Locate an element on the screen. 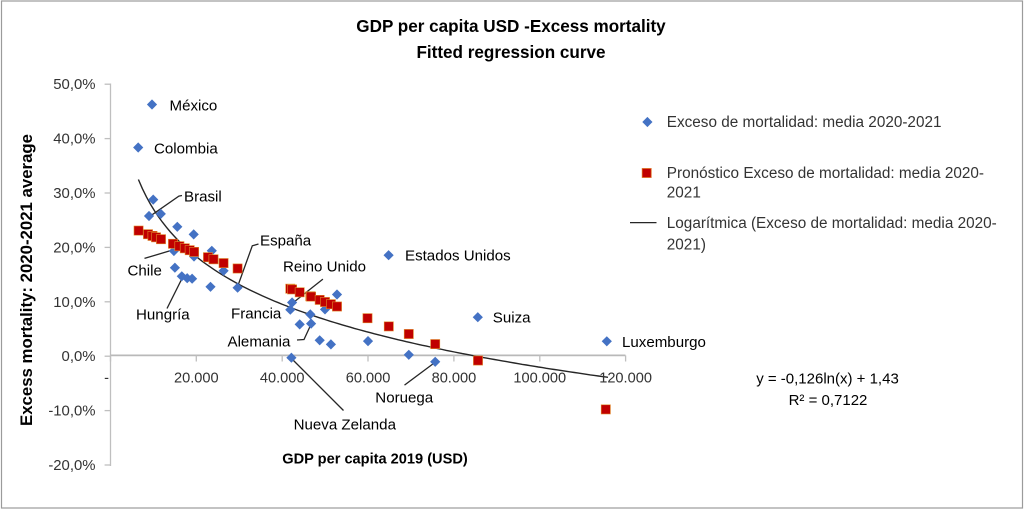 This screenshot has width=1024, height=515. svg-text: 10,0% is located at coordinates (74, 303).